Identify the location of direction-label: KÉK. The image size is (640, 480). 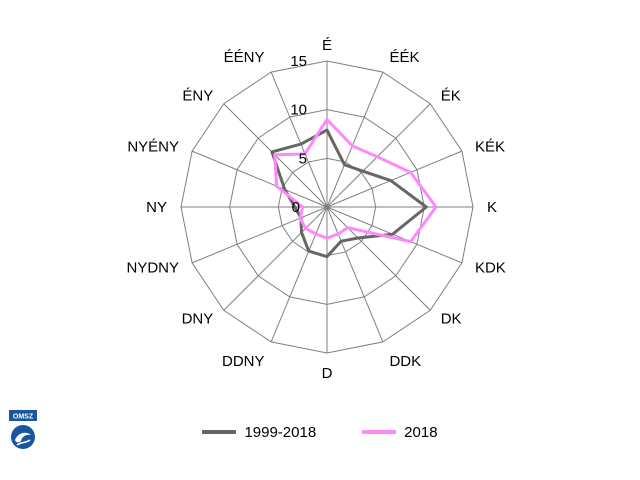
(490, 147).